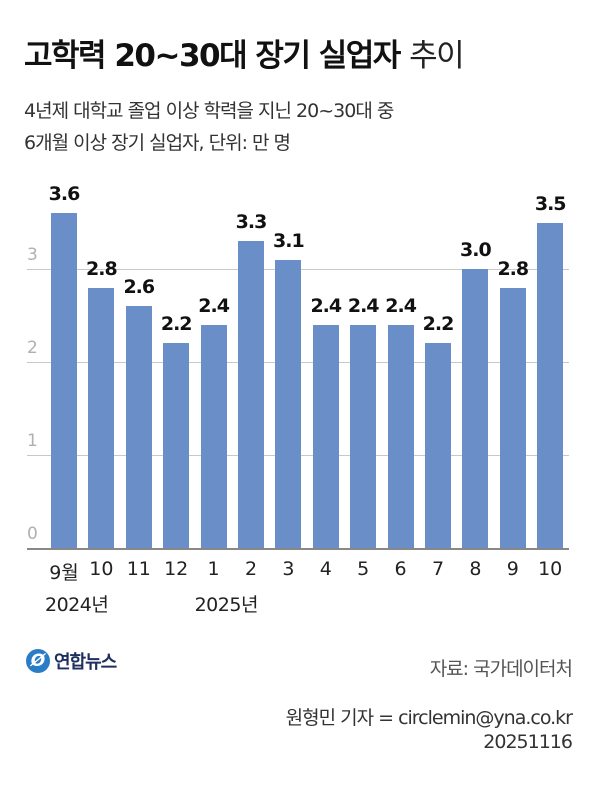 This screenshot has width=600, height=809. I want to click on x-tick-label: 11, so click(138, 569).